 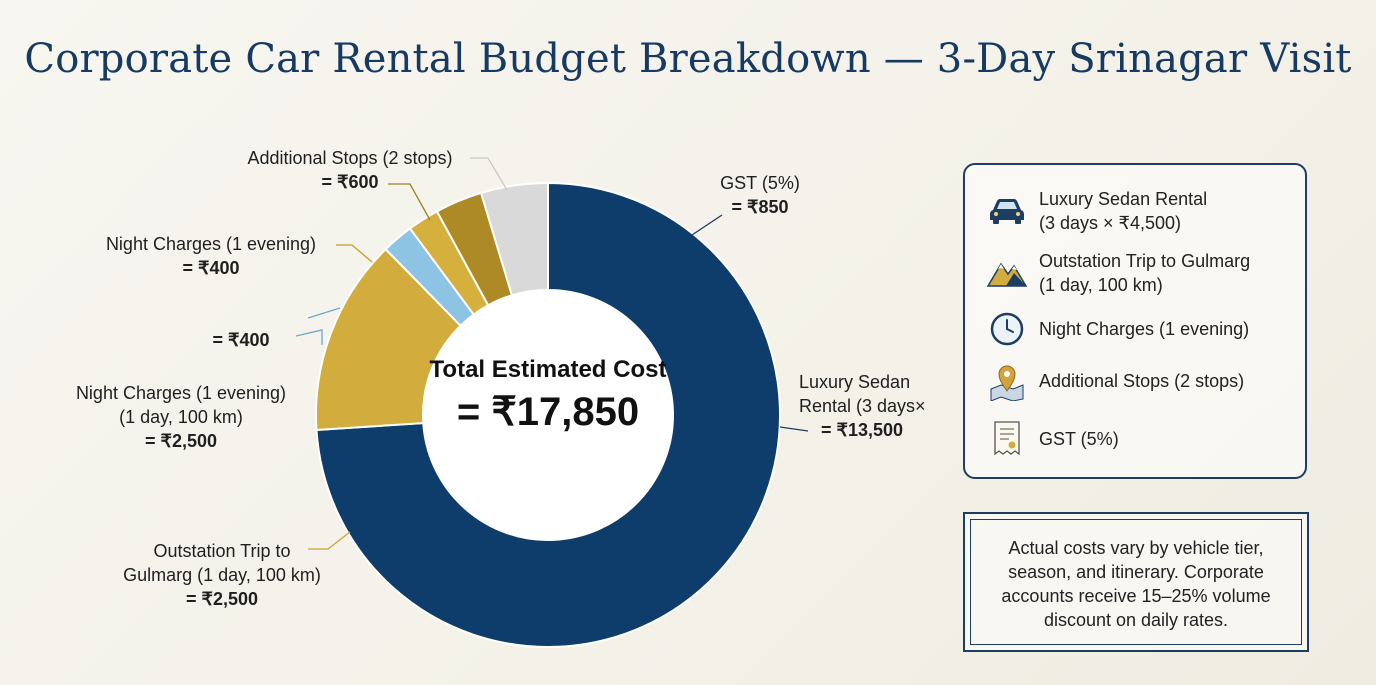 I want to click on label-sedan-line2: Rental (3 days×, so click(x=862, y=406).